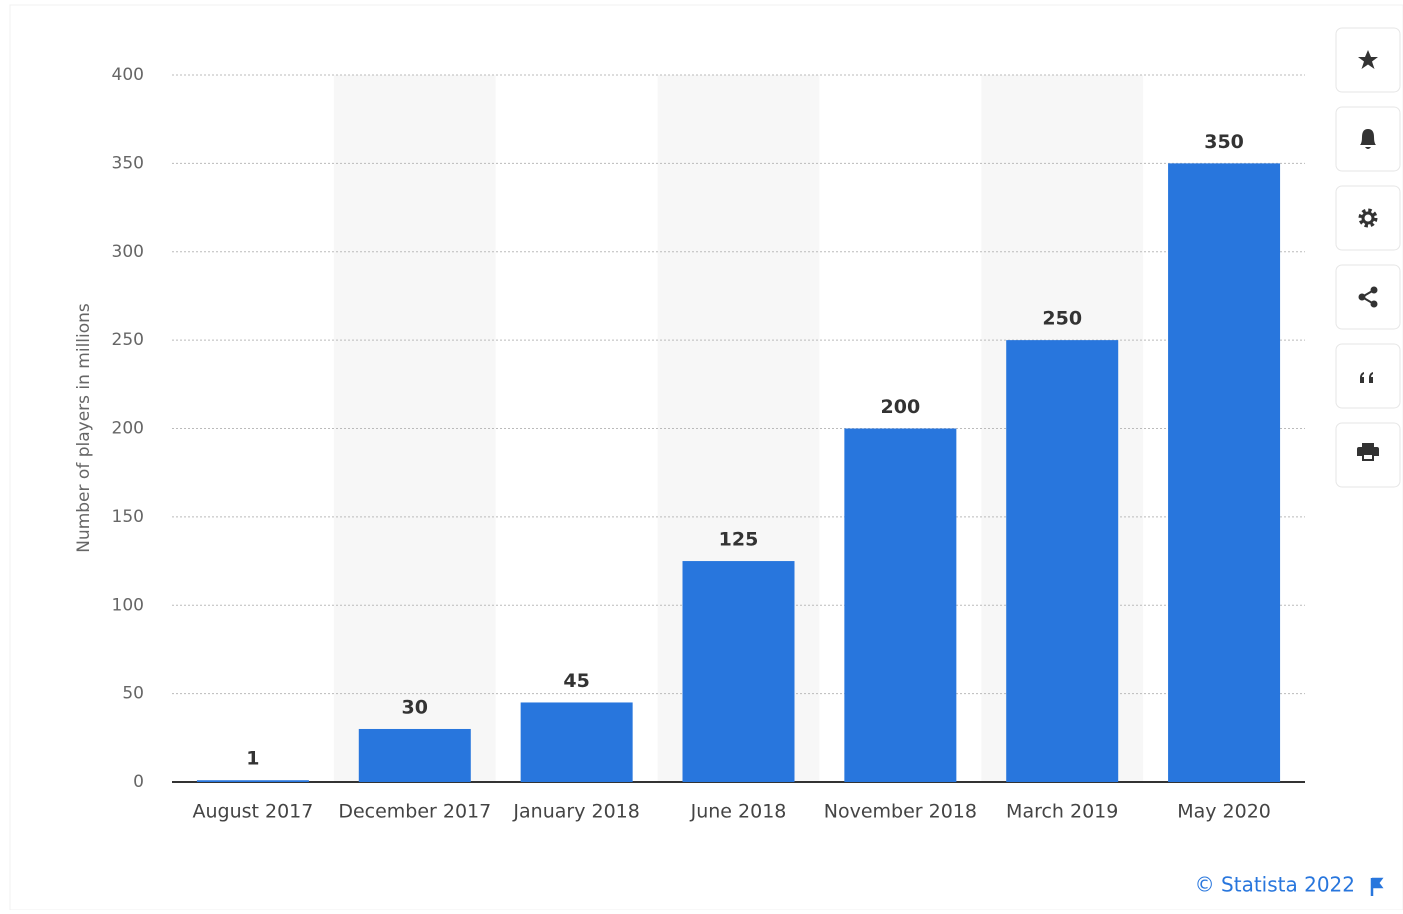 This screenshot has width=1403, height=914. Describe the element at coordinates (900, 812) in the screenshot. I see `x-tick-label: November 2018` at that location.